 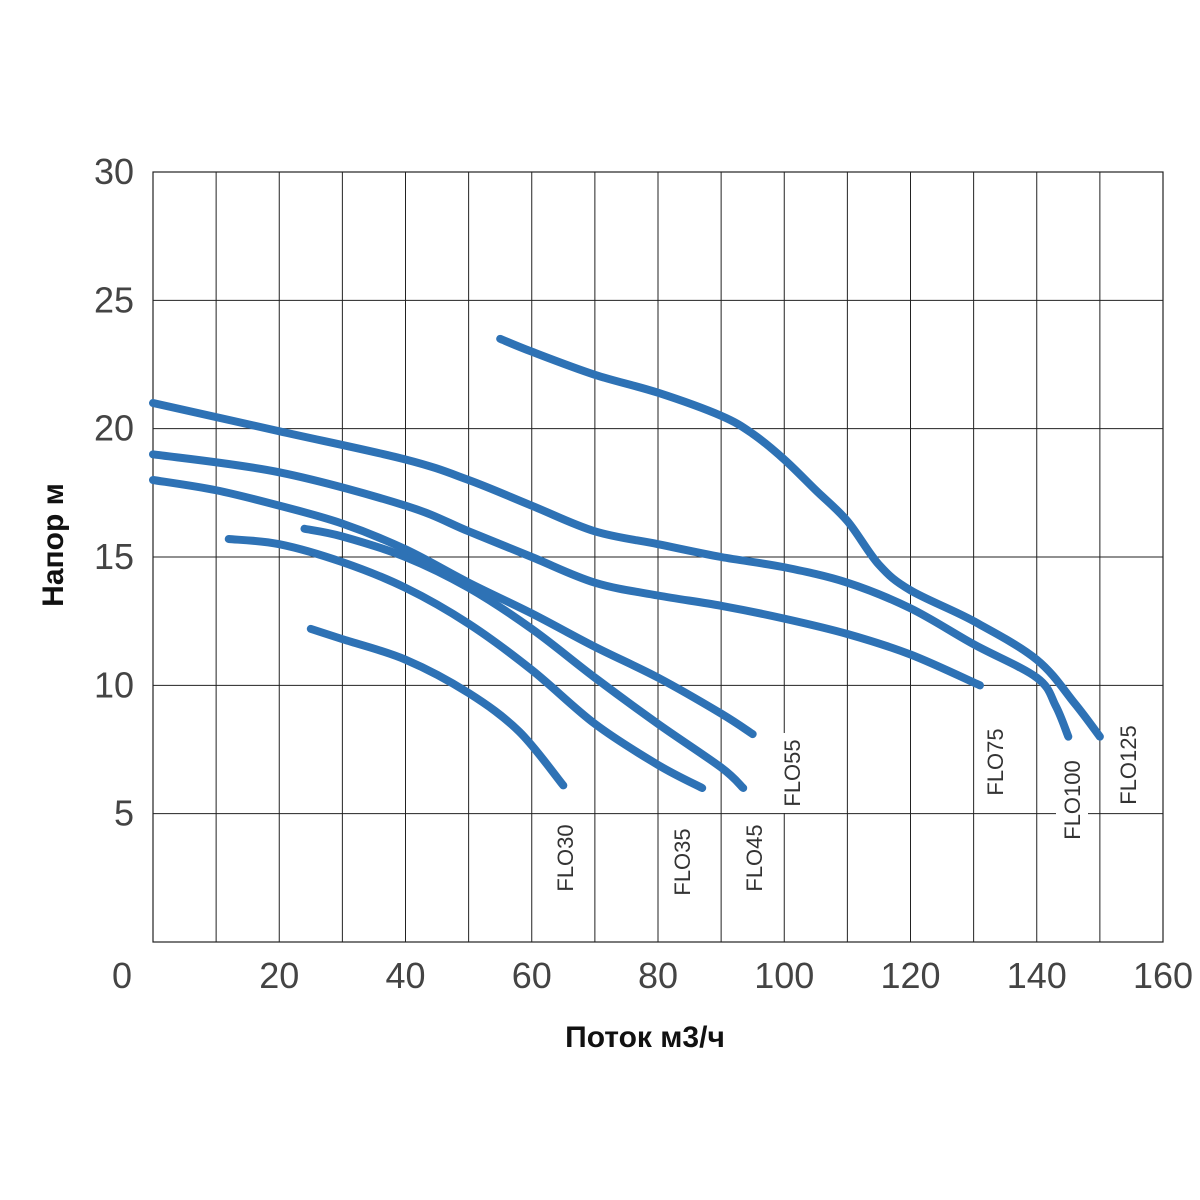 I want to click on y-tick-label: 25, so click(x=114, y=299).